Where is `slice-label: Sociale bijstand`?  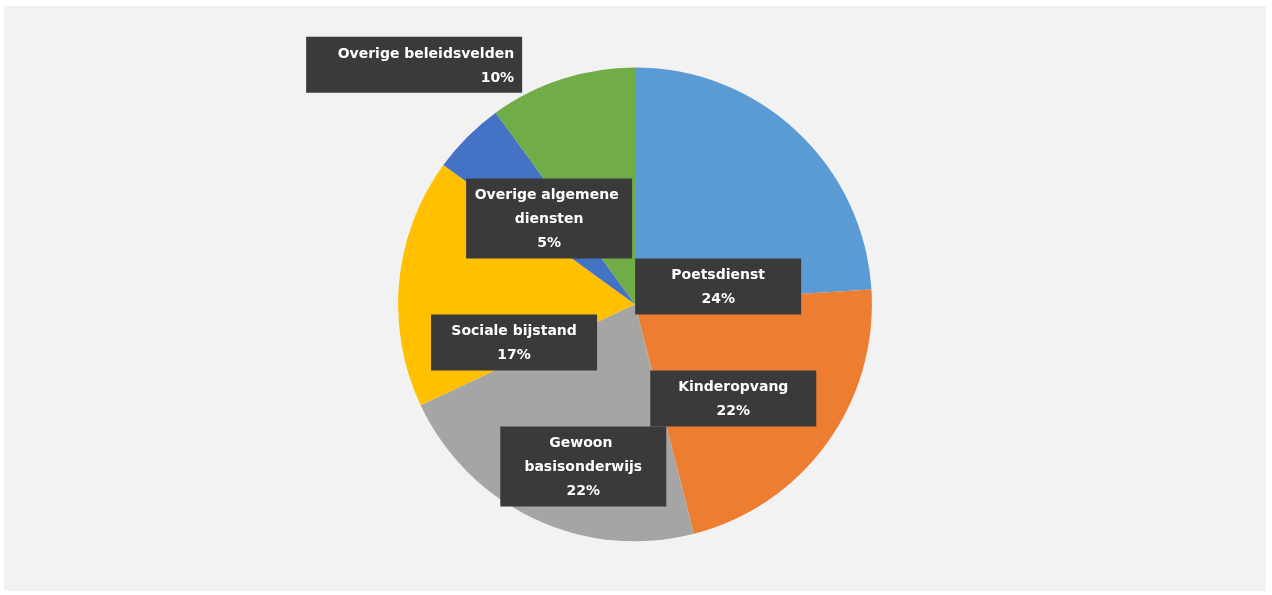
slice-label: Sociale bijstand is located at coordinates (514, 330).